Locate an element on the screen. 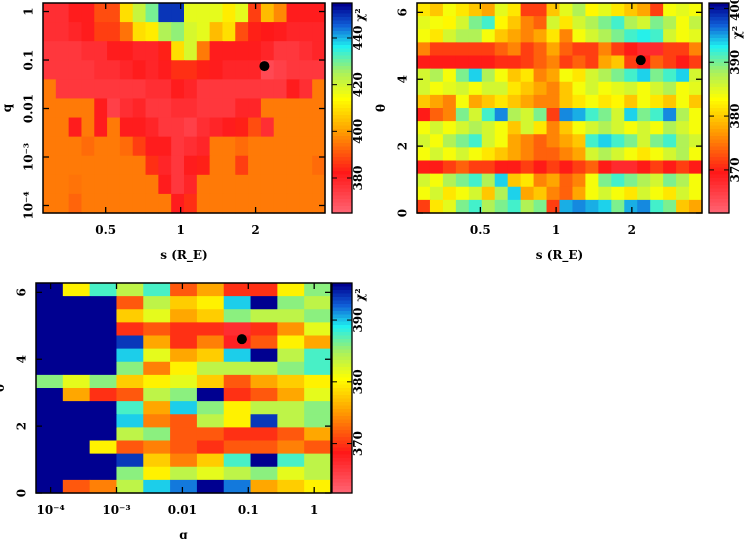 The image size is (754, 539). colorbar-tick-label: 400 is located at coordinates (735, 10).